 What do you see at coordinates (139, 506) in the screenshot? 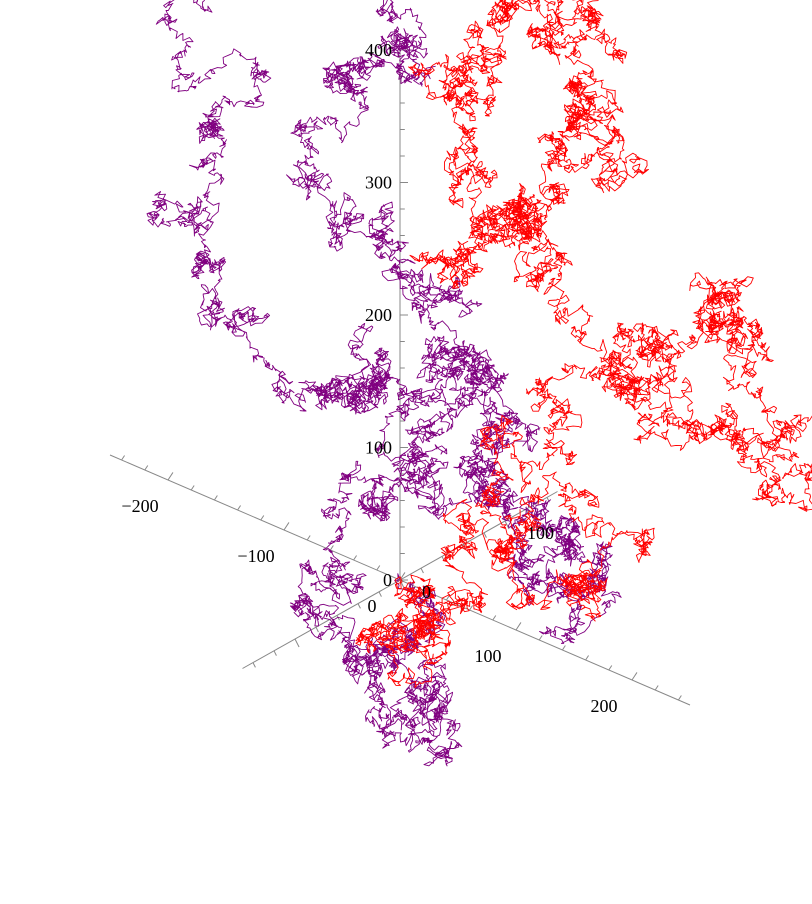
I see `x-tick-label: −200` at bounding box center [139, 506].